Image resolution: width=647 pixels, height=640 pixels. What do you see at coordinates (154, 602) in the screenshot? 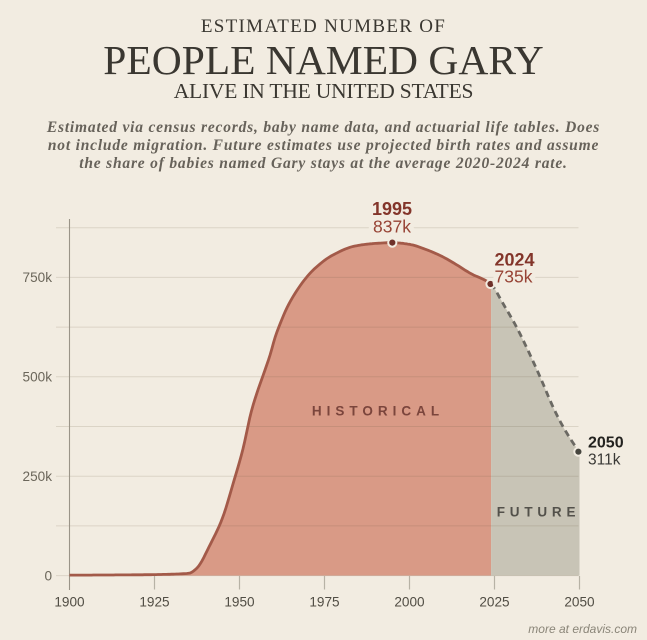
I see `svg-text: 1925` at bounding box center [154, 602].